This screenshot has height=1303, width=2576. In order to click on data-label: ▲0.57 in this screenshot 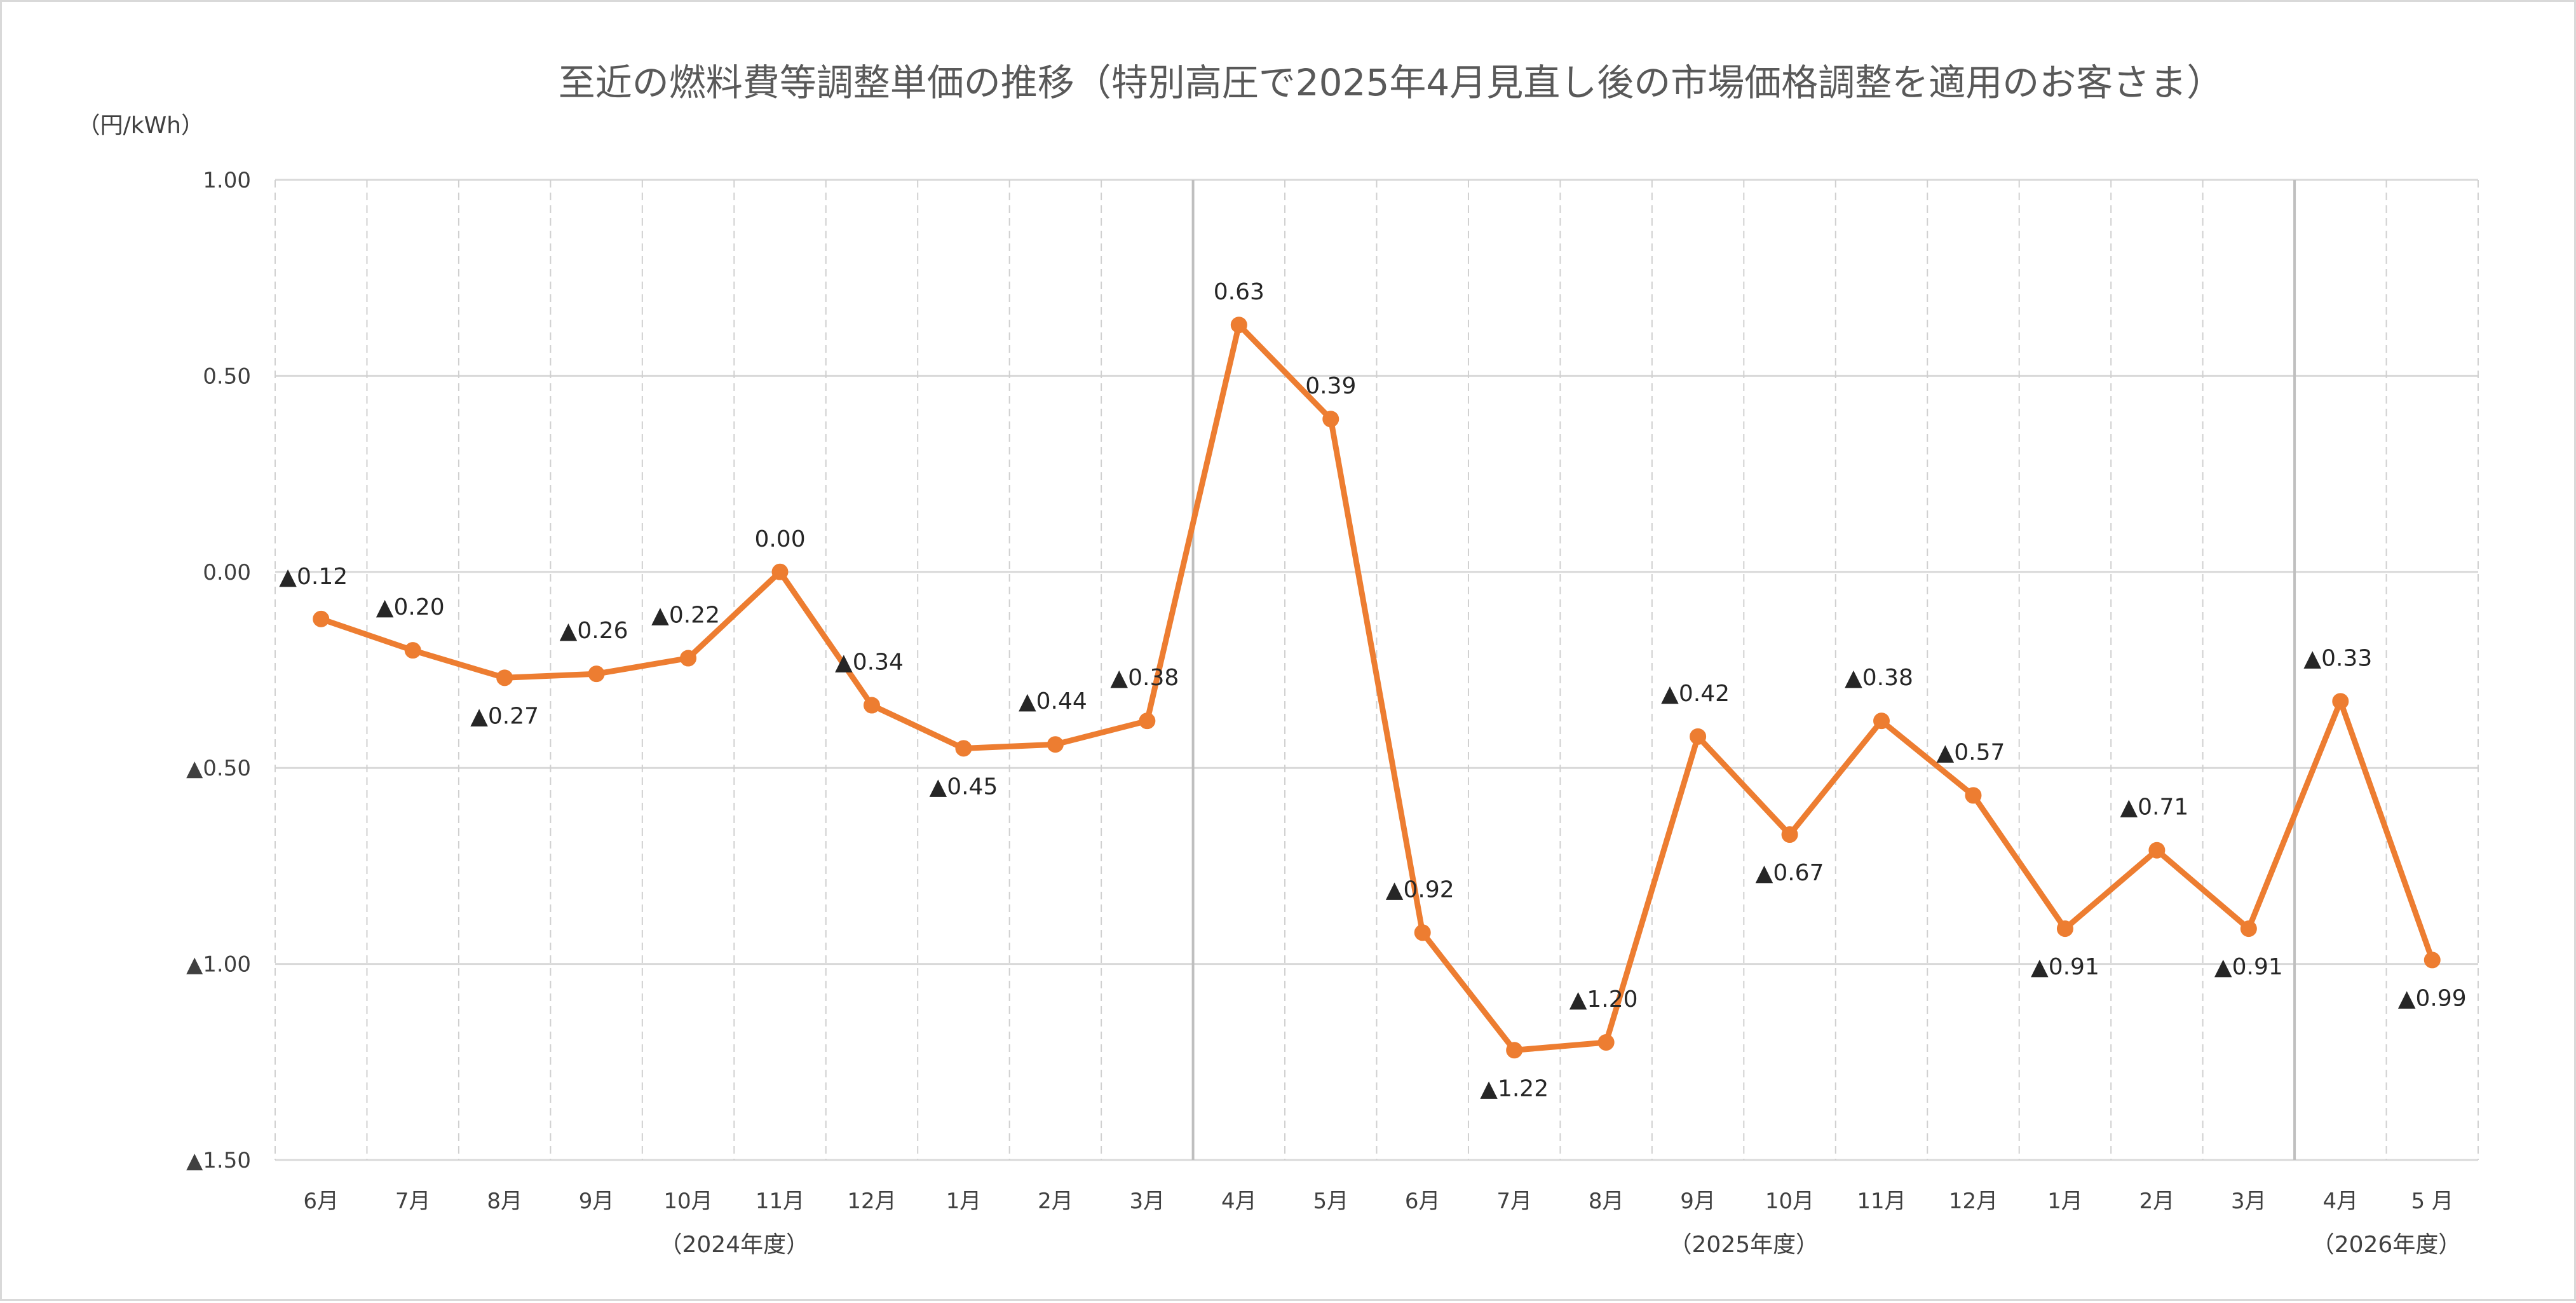, I will do `click(1971, 752)`.